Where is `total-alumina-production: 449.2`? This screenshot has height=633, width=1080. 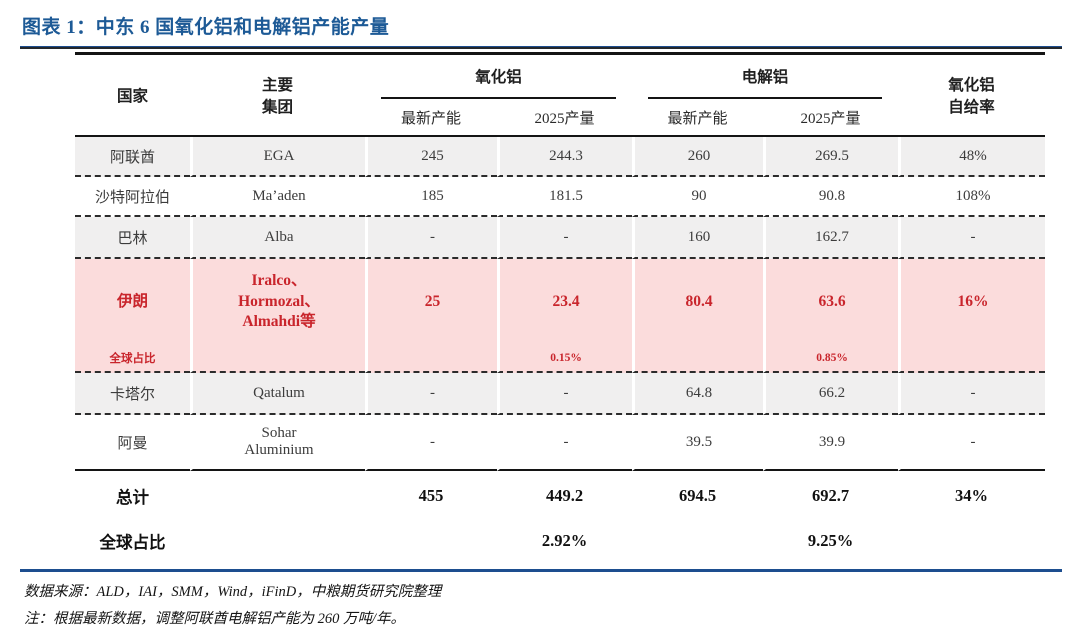
total-alumina-production: 449.2 is located at coordinates (564, 495).